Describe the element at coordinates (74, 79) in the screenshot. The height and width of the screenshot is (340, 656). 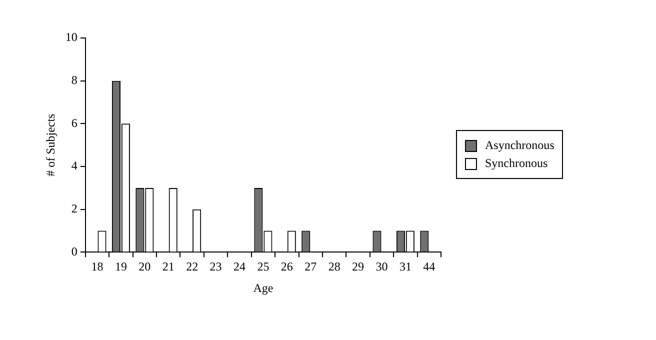
I see `y-tick-label: 8` at that location.